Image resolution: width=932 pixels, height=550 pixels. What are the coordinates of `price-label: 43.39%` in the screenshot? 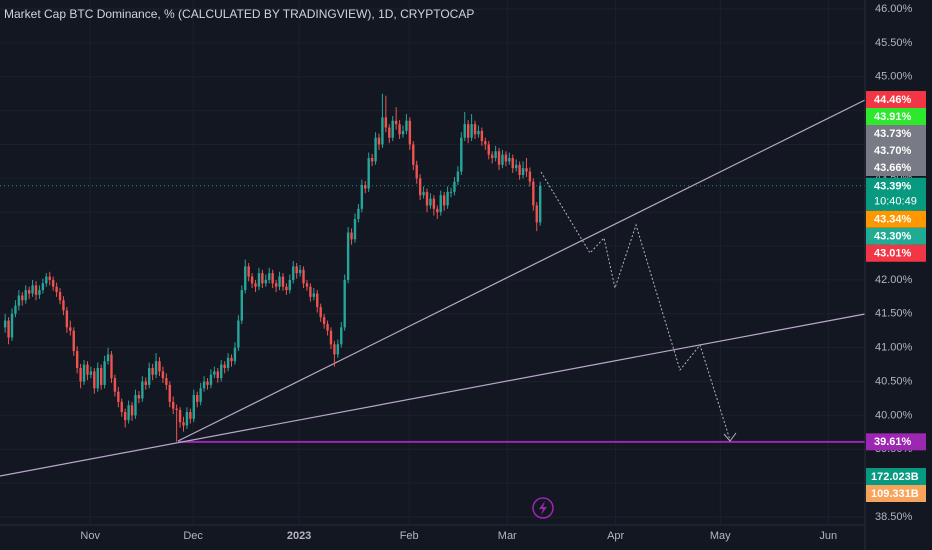 It's located at (893, 187).